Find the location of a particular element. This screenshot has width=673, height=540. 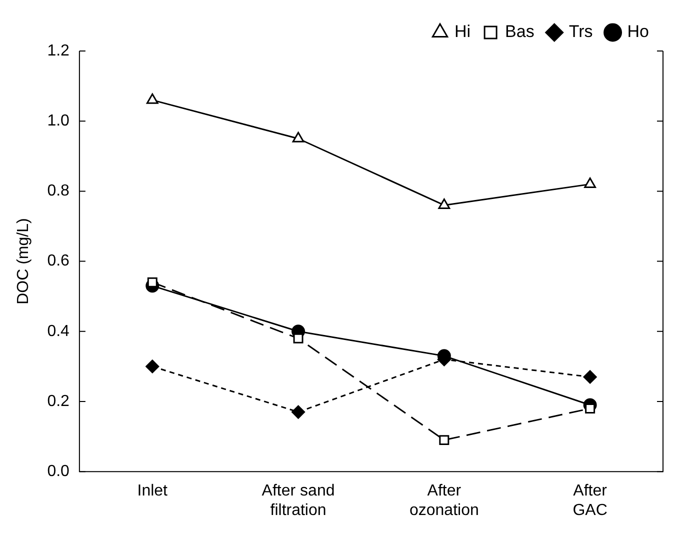

legend-label: Ho is located at coordinates (638, 32).